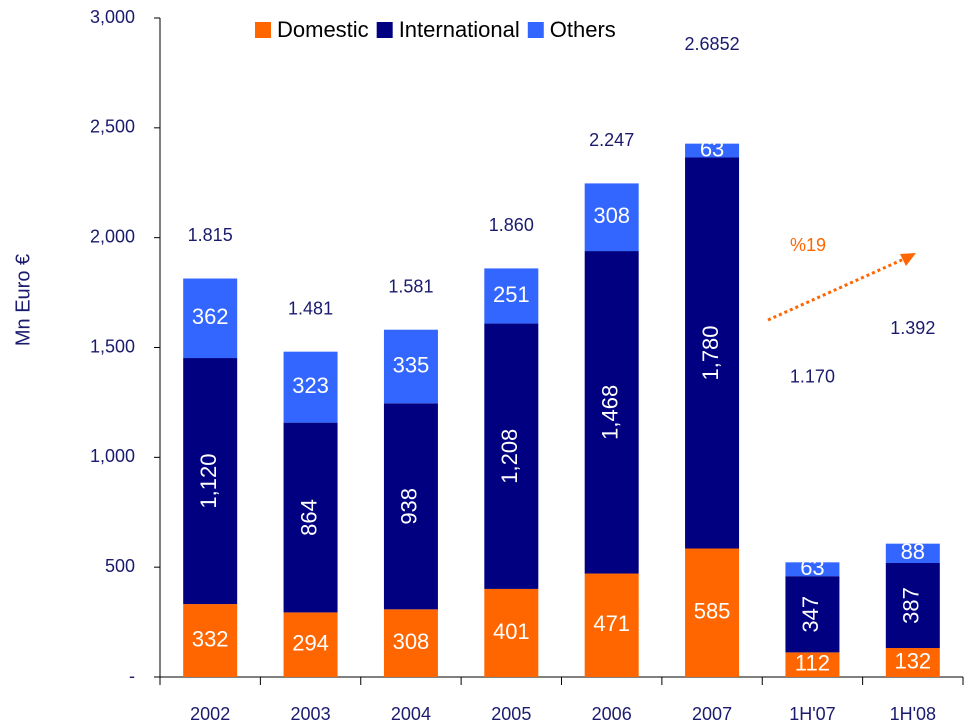 This screenshot has height=727, width=964. What do you see at coordinates (112, 17) in the screenshot?
I see `y-tick-label: 3,000` at bounding box center [112, 17].